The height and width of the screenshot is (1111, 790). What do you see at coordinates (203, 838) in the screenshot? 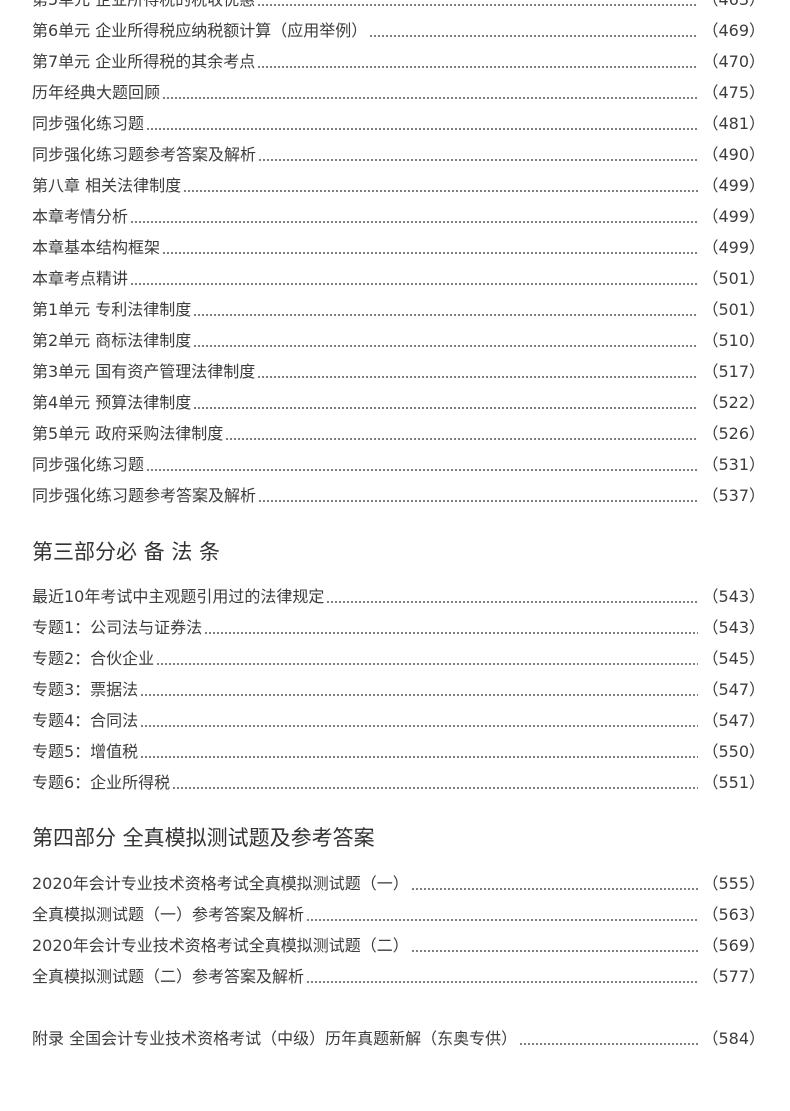
I see `part4-heading: 第四部分 全真模拟测试题及参考答案` at bounding box center [203, 838].